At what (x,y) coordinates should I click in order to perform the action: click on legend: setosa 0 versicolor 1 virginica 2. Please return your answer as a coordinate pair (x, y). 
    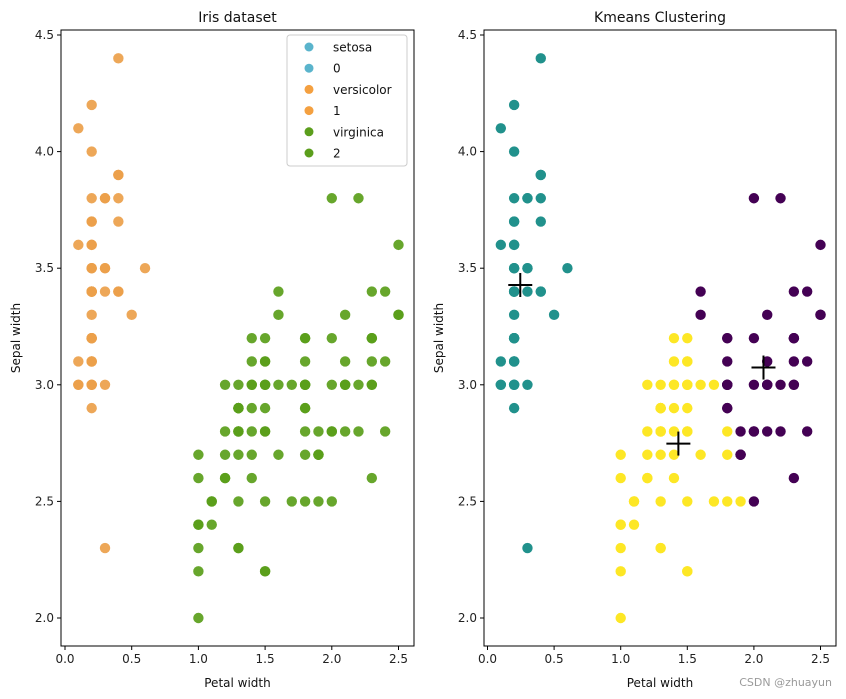
    Looking at the image, I should click on (347, 100).